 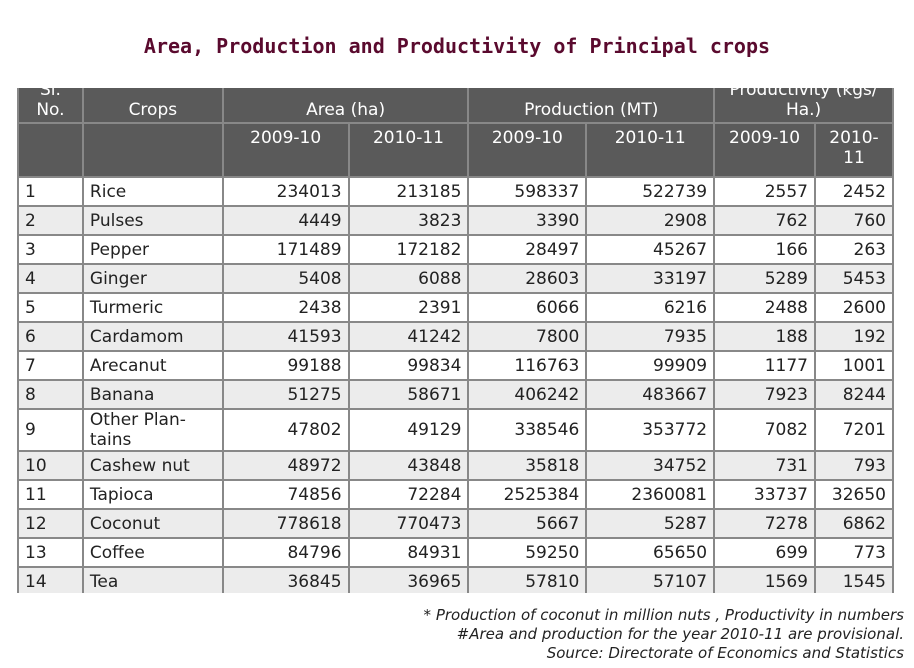 What do you see at coordinates (650, 278) in the screenshot?
I see `table-cell: 33197` at bounding box center [650, 278].